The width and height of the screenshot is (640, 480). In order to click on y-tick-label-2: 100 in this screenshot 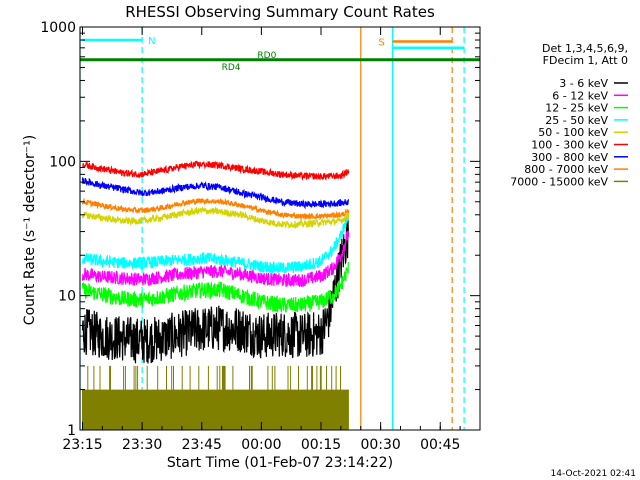, I will do `click(62, 162)`.